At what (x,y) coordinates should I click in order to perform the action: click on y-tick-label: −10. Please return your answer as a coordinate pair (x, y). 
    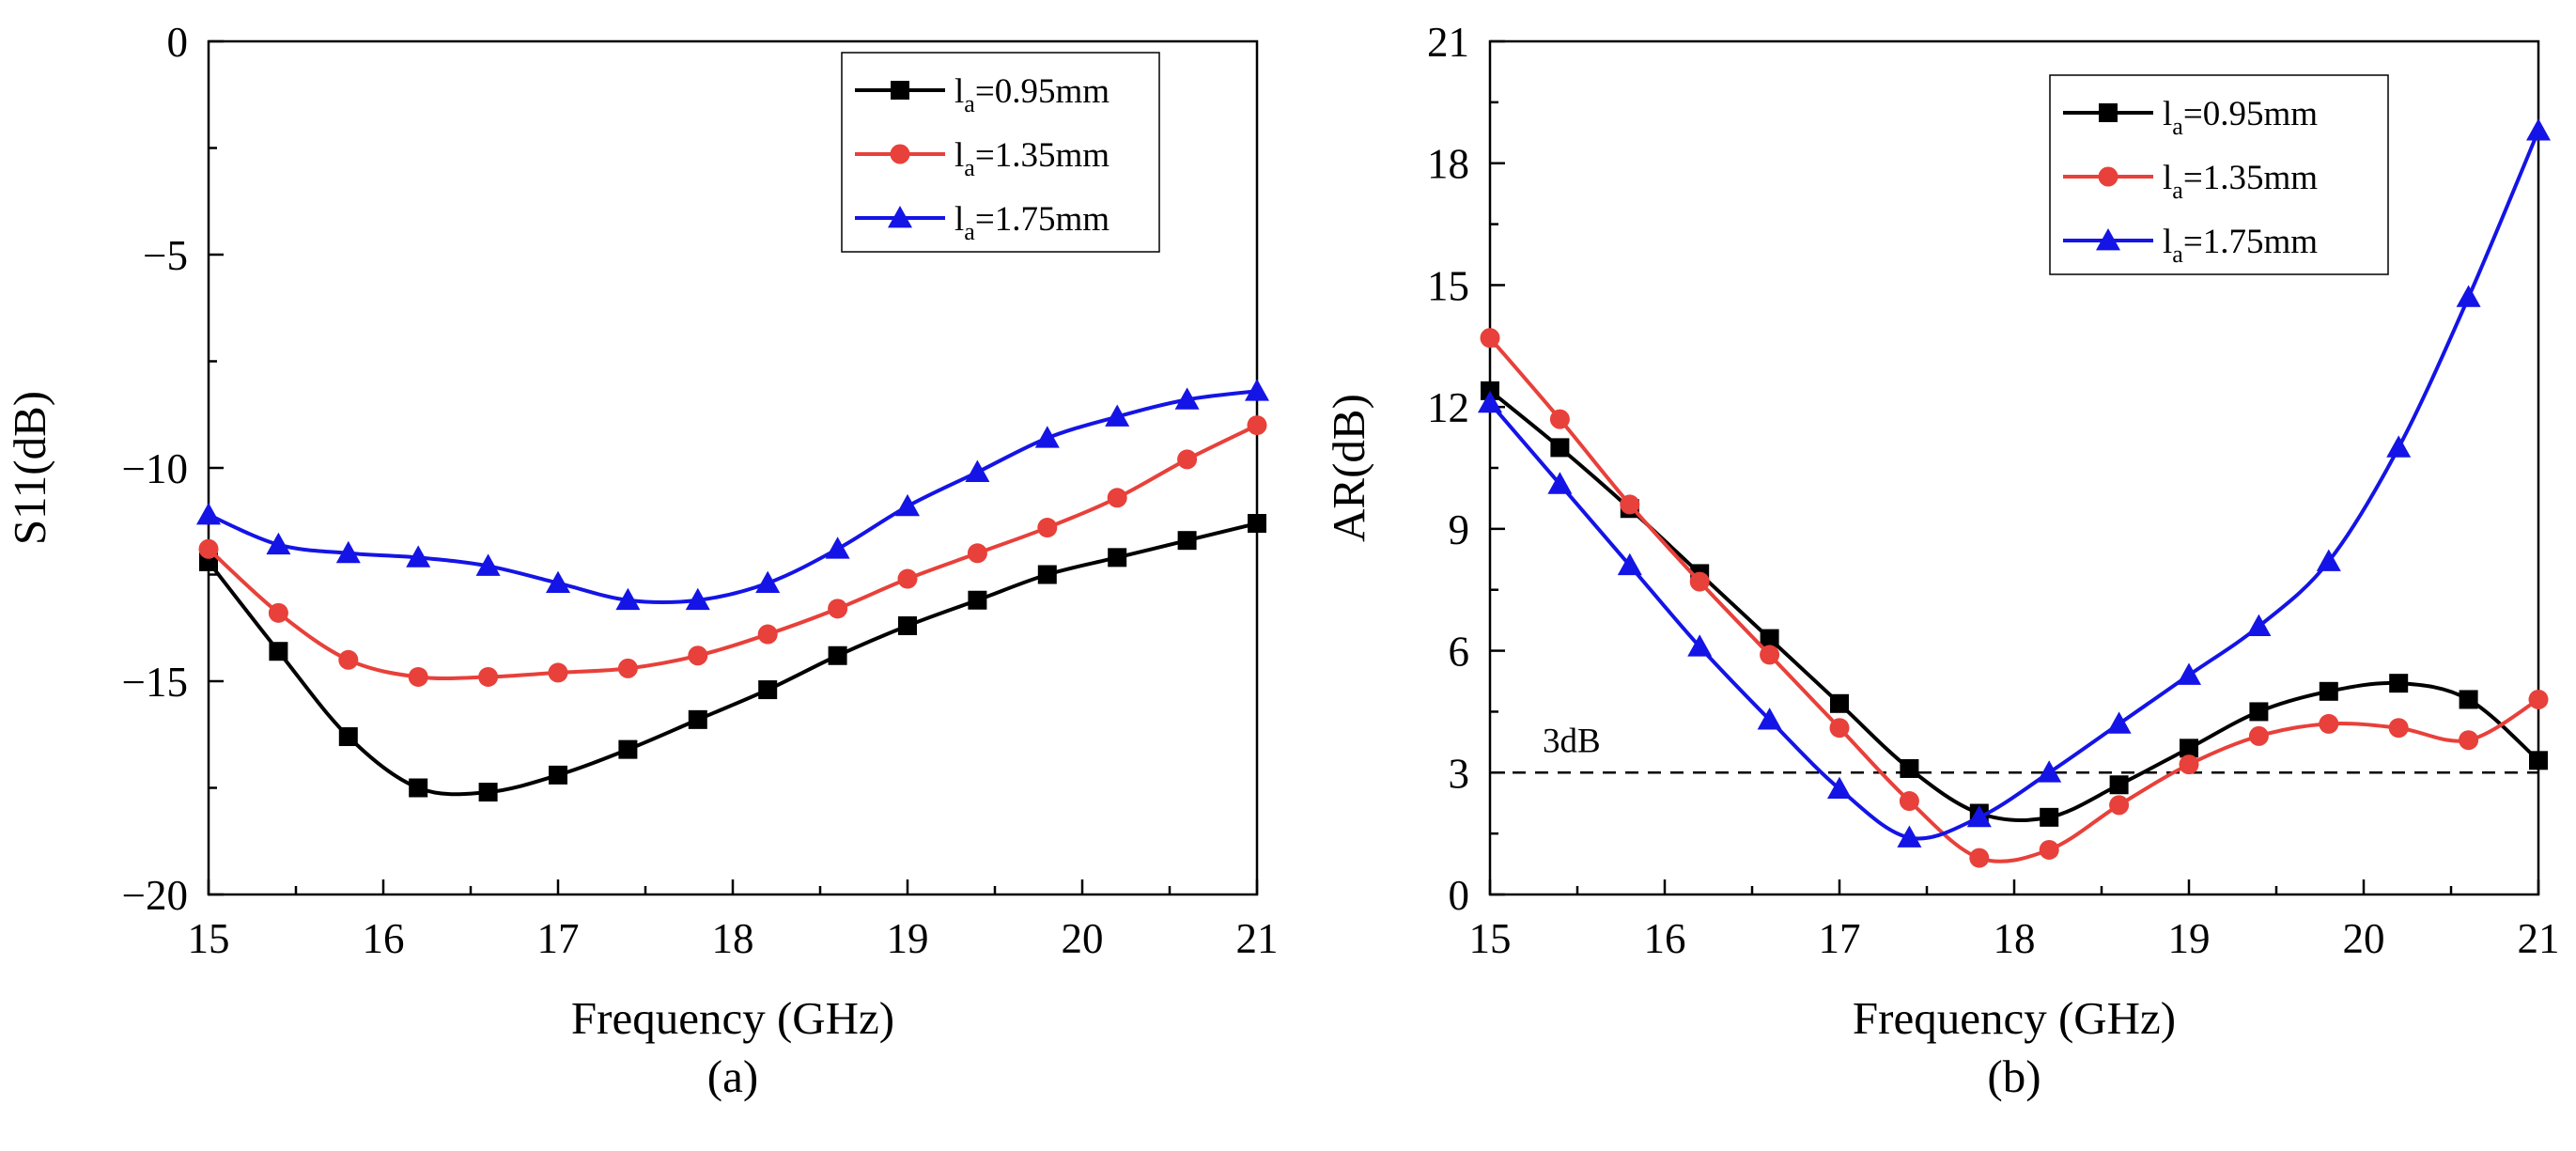
    Looking at the image, I should click on (155, 468).